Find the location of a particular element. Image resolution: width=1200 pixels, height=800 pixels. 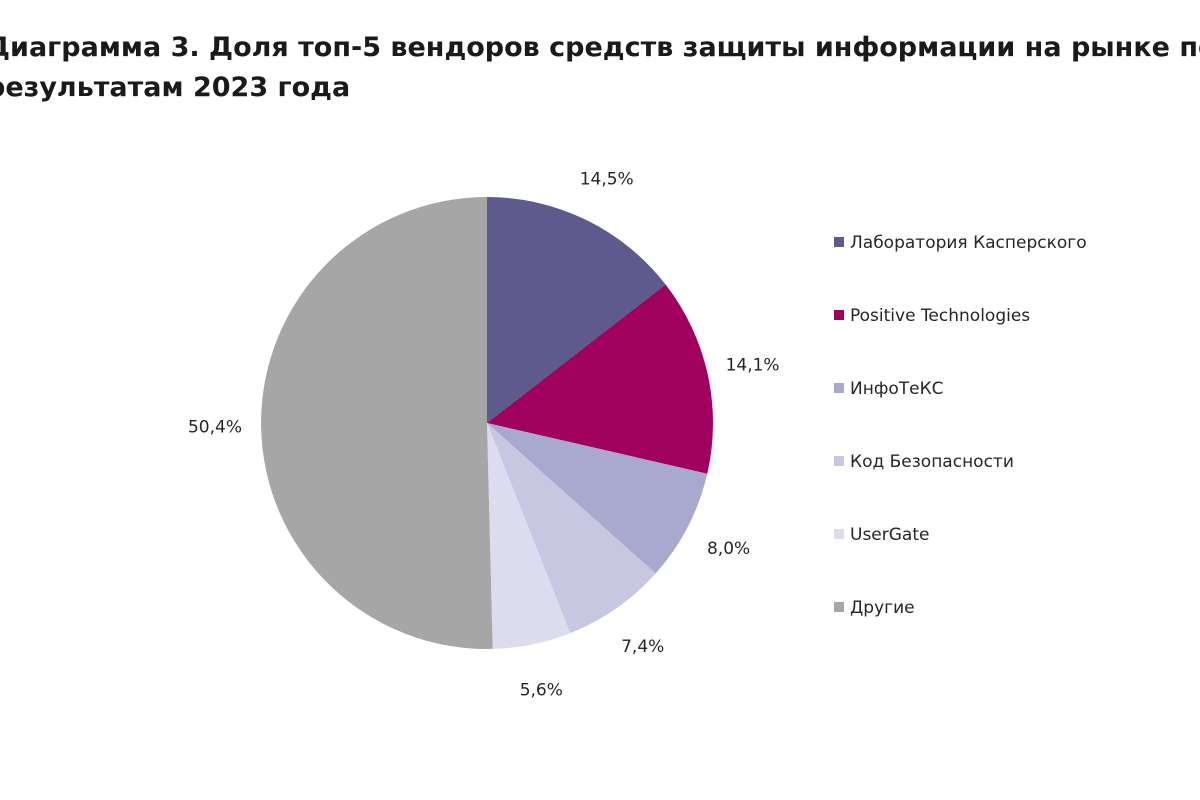

slice-data-label-6: 50,4% is located at coordinates (215, 427).